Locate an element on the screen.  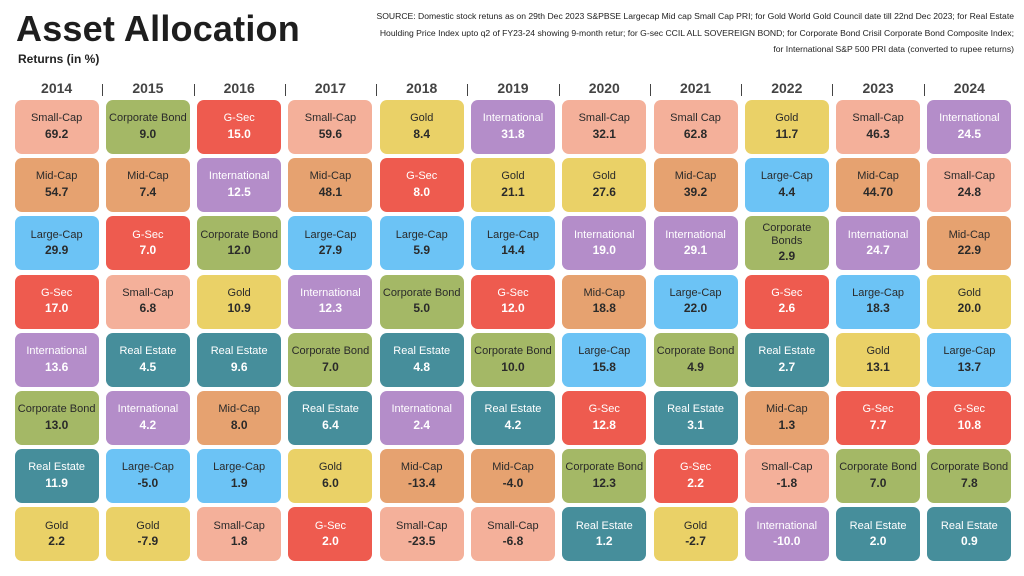
asset-cell-international: International 4.2 is located at coordinates (147, 417).